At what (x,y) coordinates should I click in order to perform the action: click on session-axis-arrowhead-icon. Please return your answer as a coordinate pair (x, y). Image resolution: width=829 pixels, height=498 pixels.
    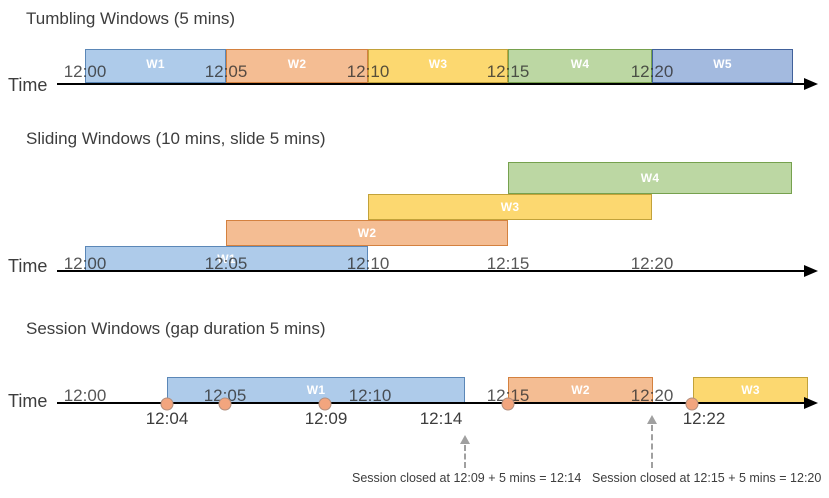
    Looking at the image, I should click on (811, 403).